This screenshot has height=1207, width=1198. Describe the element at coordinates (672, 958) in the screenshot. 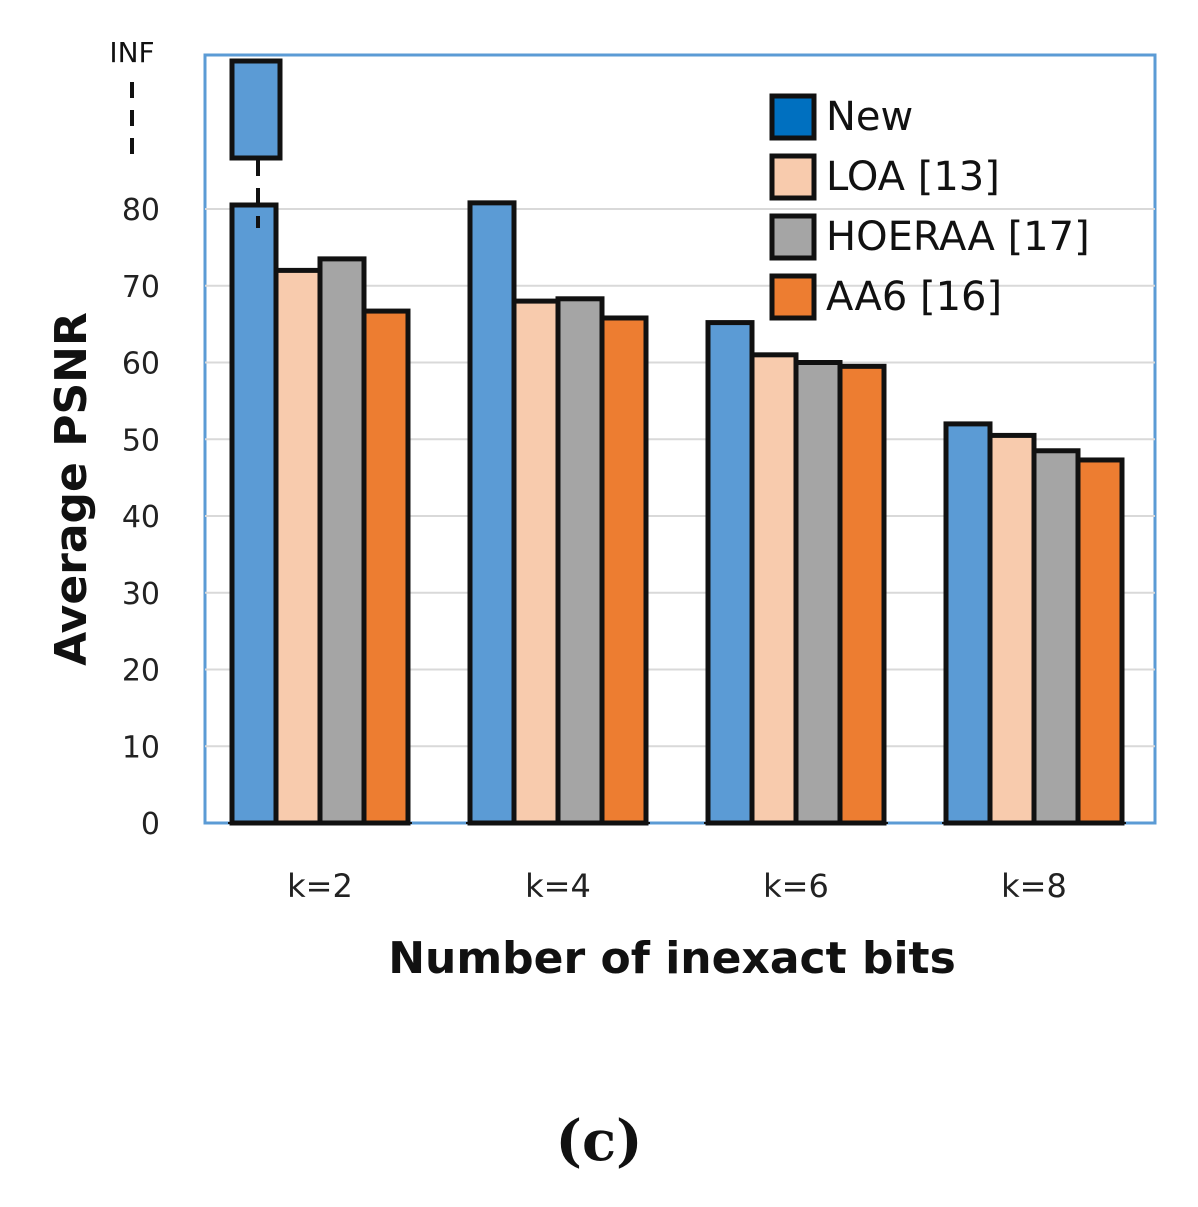

I see `x-axis-title: Number of inexact bits` at that location.